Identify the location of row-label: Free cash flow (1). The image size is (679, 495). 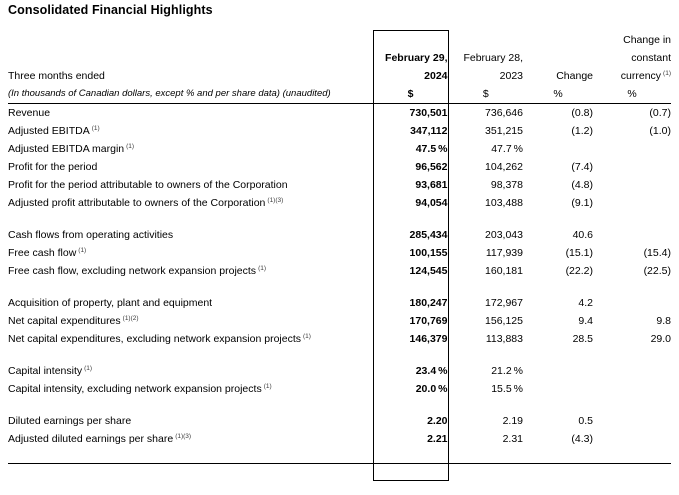
(190, 253).